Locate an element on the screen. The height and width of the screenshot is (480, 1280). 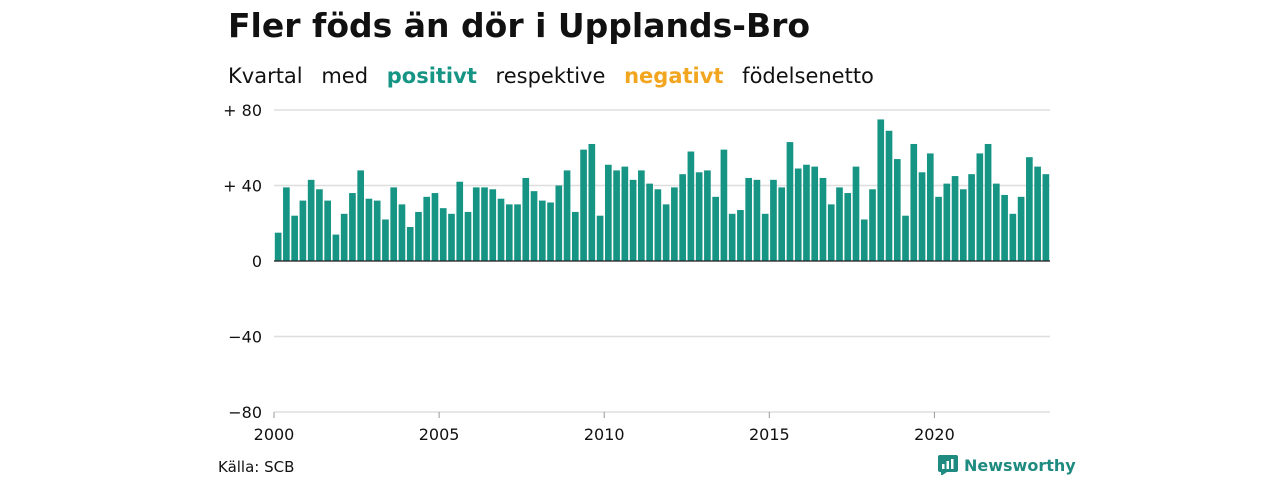
subtitle-negative: negativt is located at coordinates (674, 76).